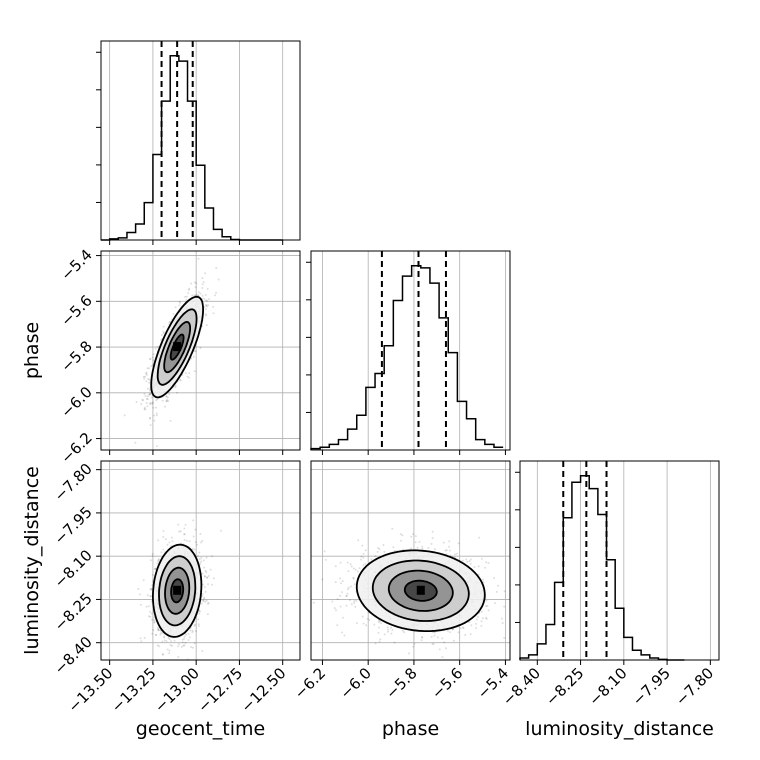  I want to click on peak-cell, so click(177, 347).